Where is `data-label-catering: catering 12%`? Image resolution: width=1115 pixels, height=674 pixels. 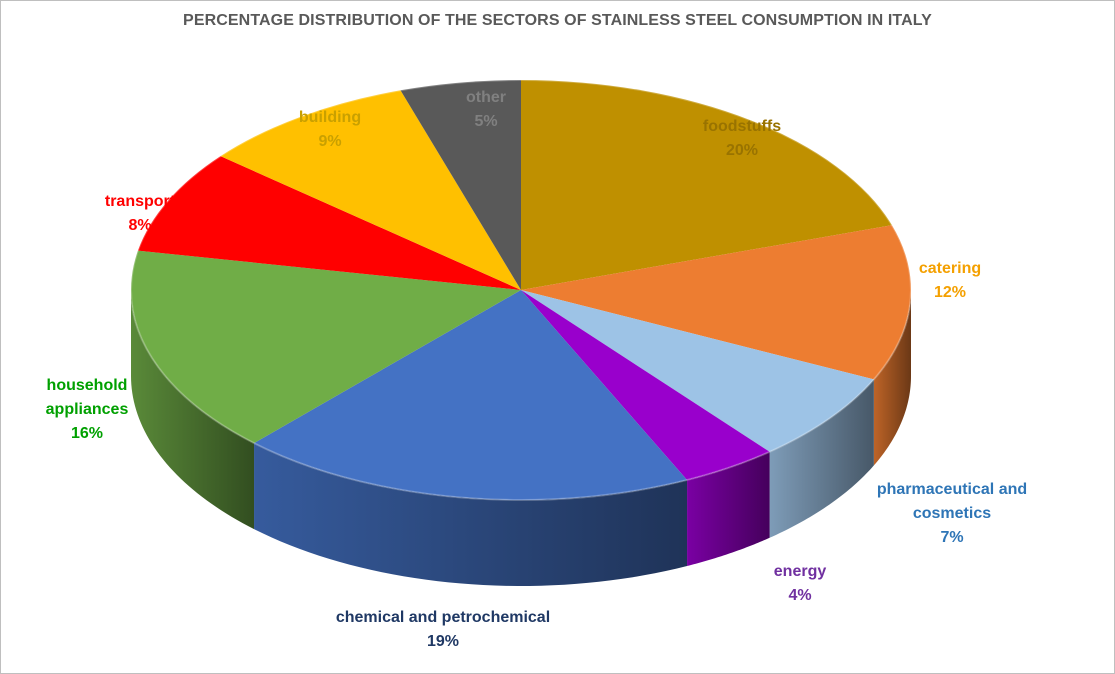 data-label-catering: catering 12% is located at coordinates (950, 280).